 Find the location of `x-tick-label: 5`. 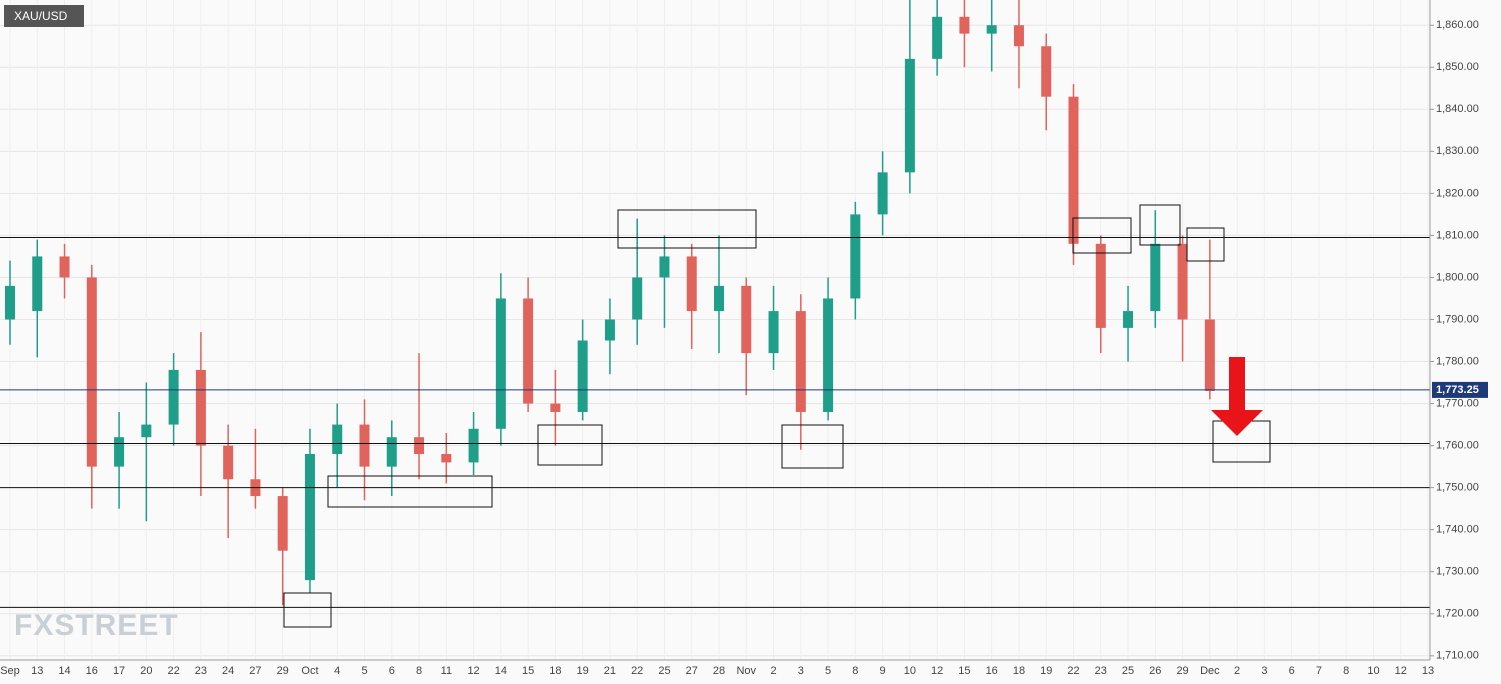

x-tick-label: 5 is located at coordinates (828, 671).